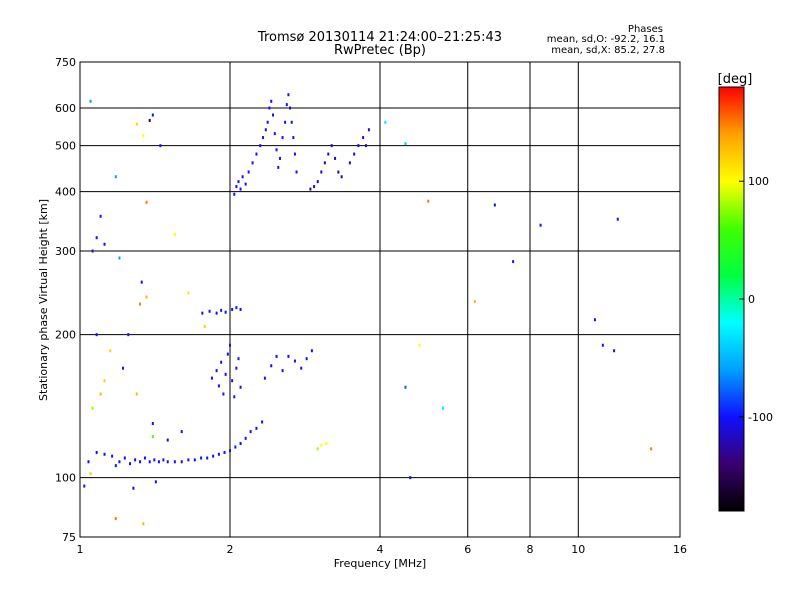 The height and width of the screenshot is (600, 800). Describe the element at coordinates (760, 417) in the screenshot. I see `colorbar-tick-label: -100` at that location.